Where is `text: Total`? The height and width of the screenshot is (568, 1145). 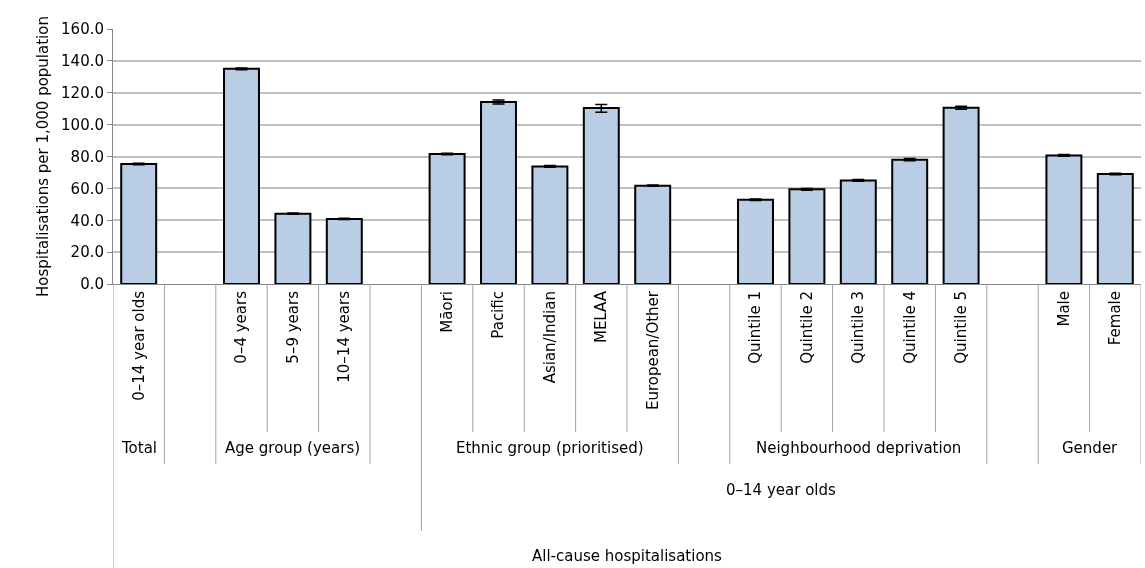
text: Total is located at coordinates (139, 448).